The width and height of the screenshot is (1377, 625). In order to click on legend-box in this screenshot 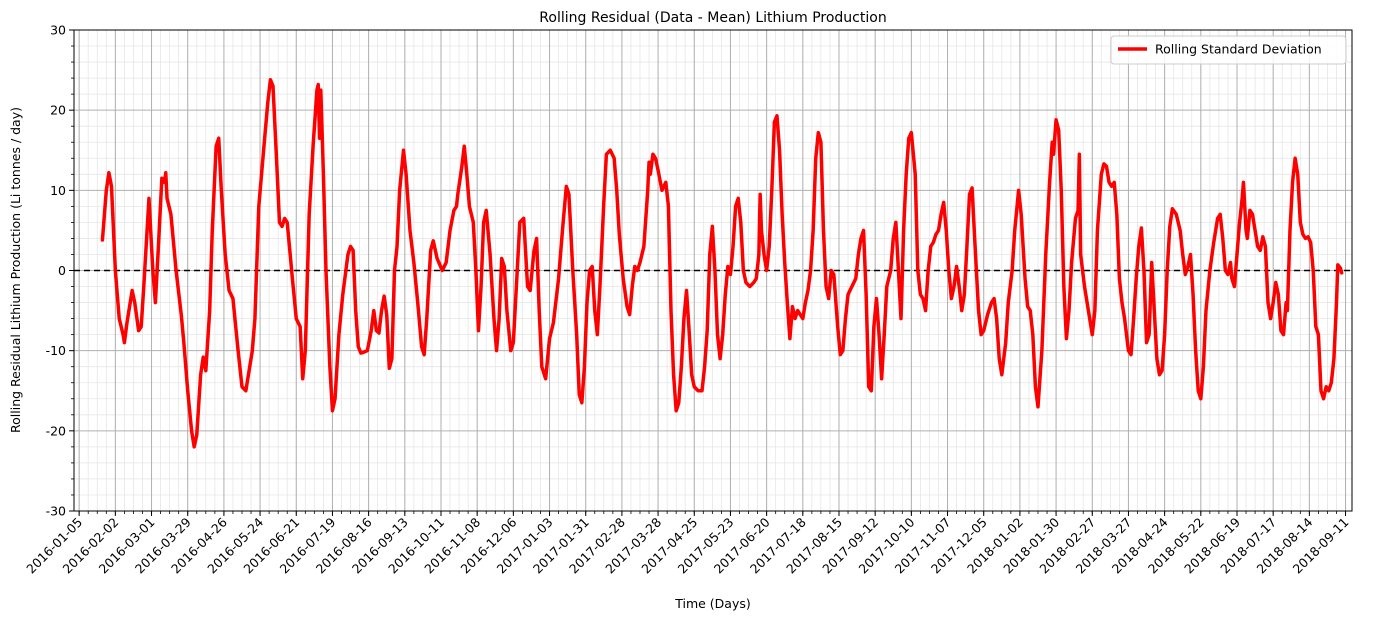, I will do `click(1228, 50)`.